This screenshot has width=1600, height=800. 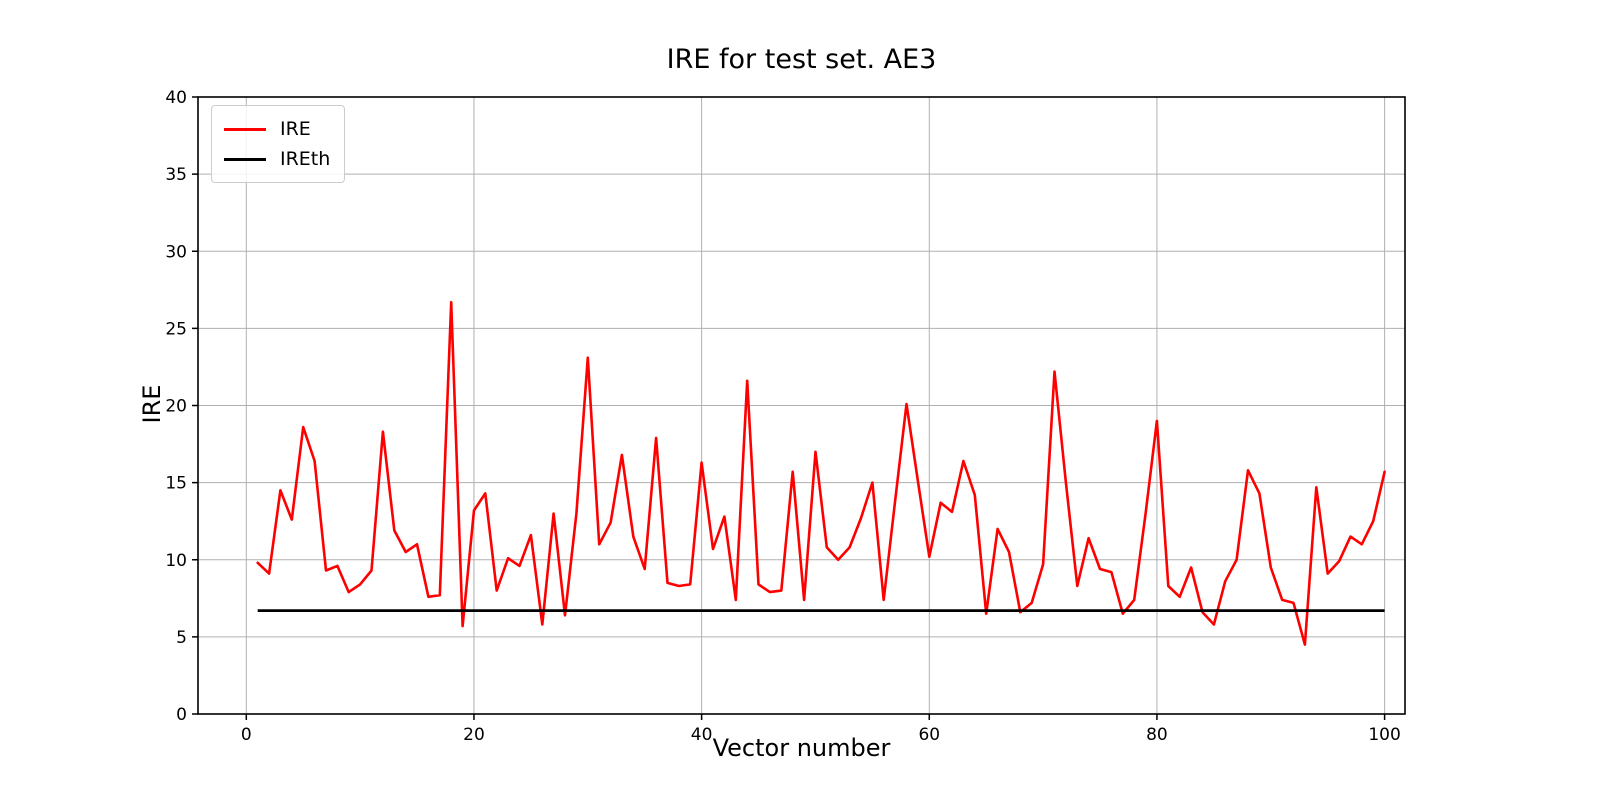 I want to click on svg-text: 5, so click(x=181, y=638).